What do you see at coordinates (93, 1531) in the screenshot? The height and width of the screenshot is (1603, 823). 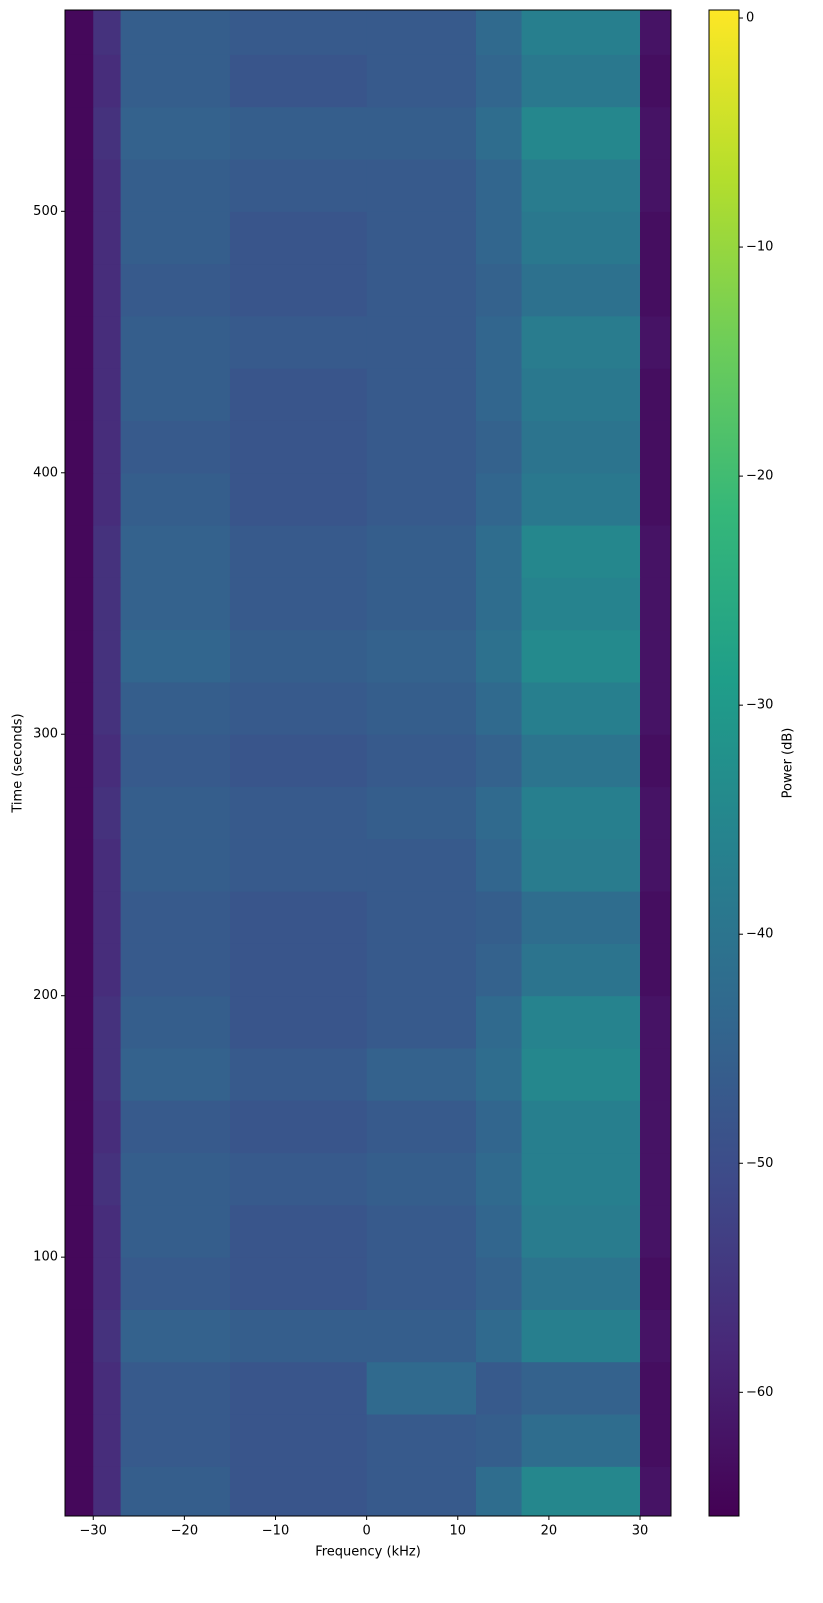 I see `x-tick-label: −30` at bounding box center [93, 1531].